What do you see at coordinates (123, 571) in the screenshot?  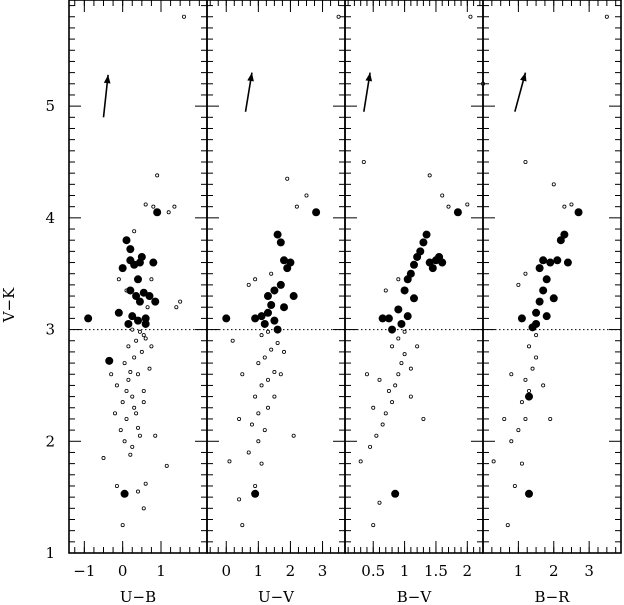 I see `x-tick-label: 0` at bounding box center [123, 571].